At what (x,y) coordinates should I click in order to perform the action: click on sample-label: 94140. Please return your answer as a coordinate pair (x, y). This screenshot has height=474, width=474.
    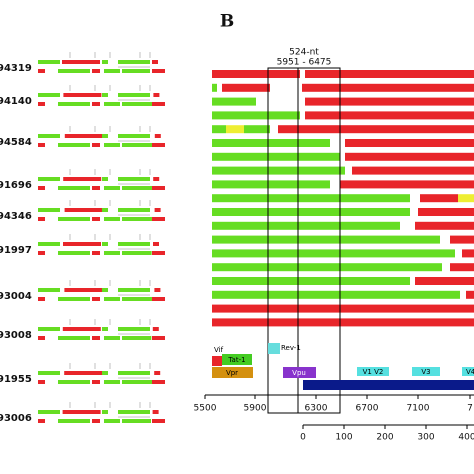
    Looking at the image, I should click on (16, 101).